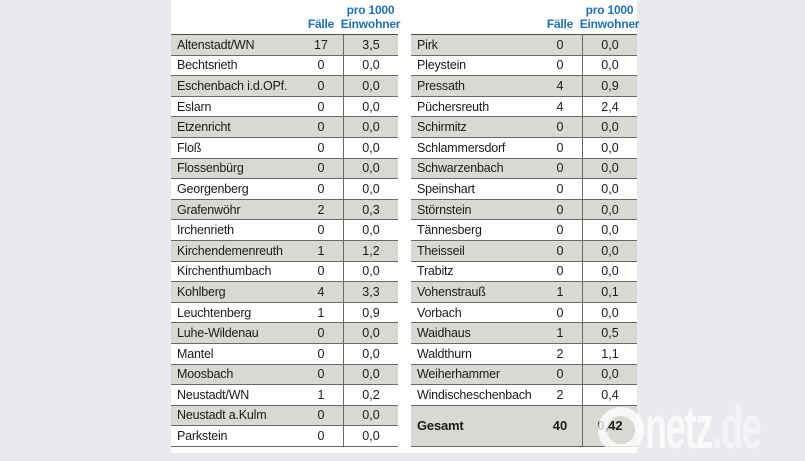 The image size is (805, 461). I want to click on cases-value: 2, so click(560, 394).